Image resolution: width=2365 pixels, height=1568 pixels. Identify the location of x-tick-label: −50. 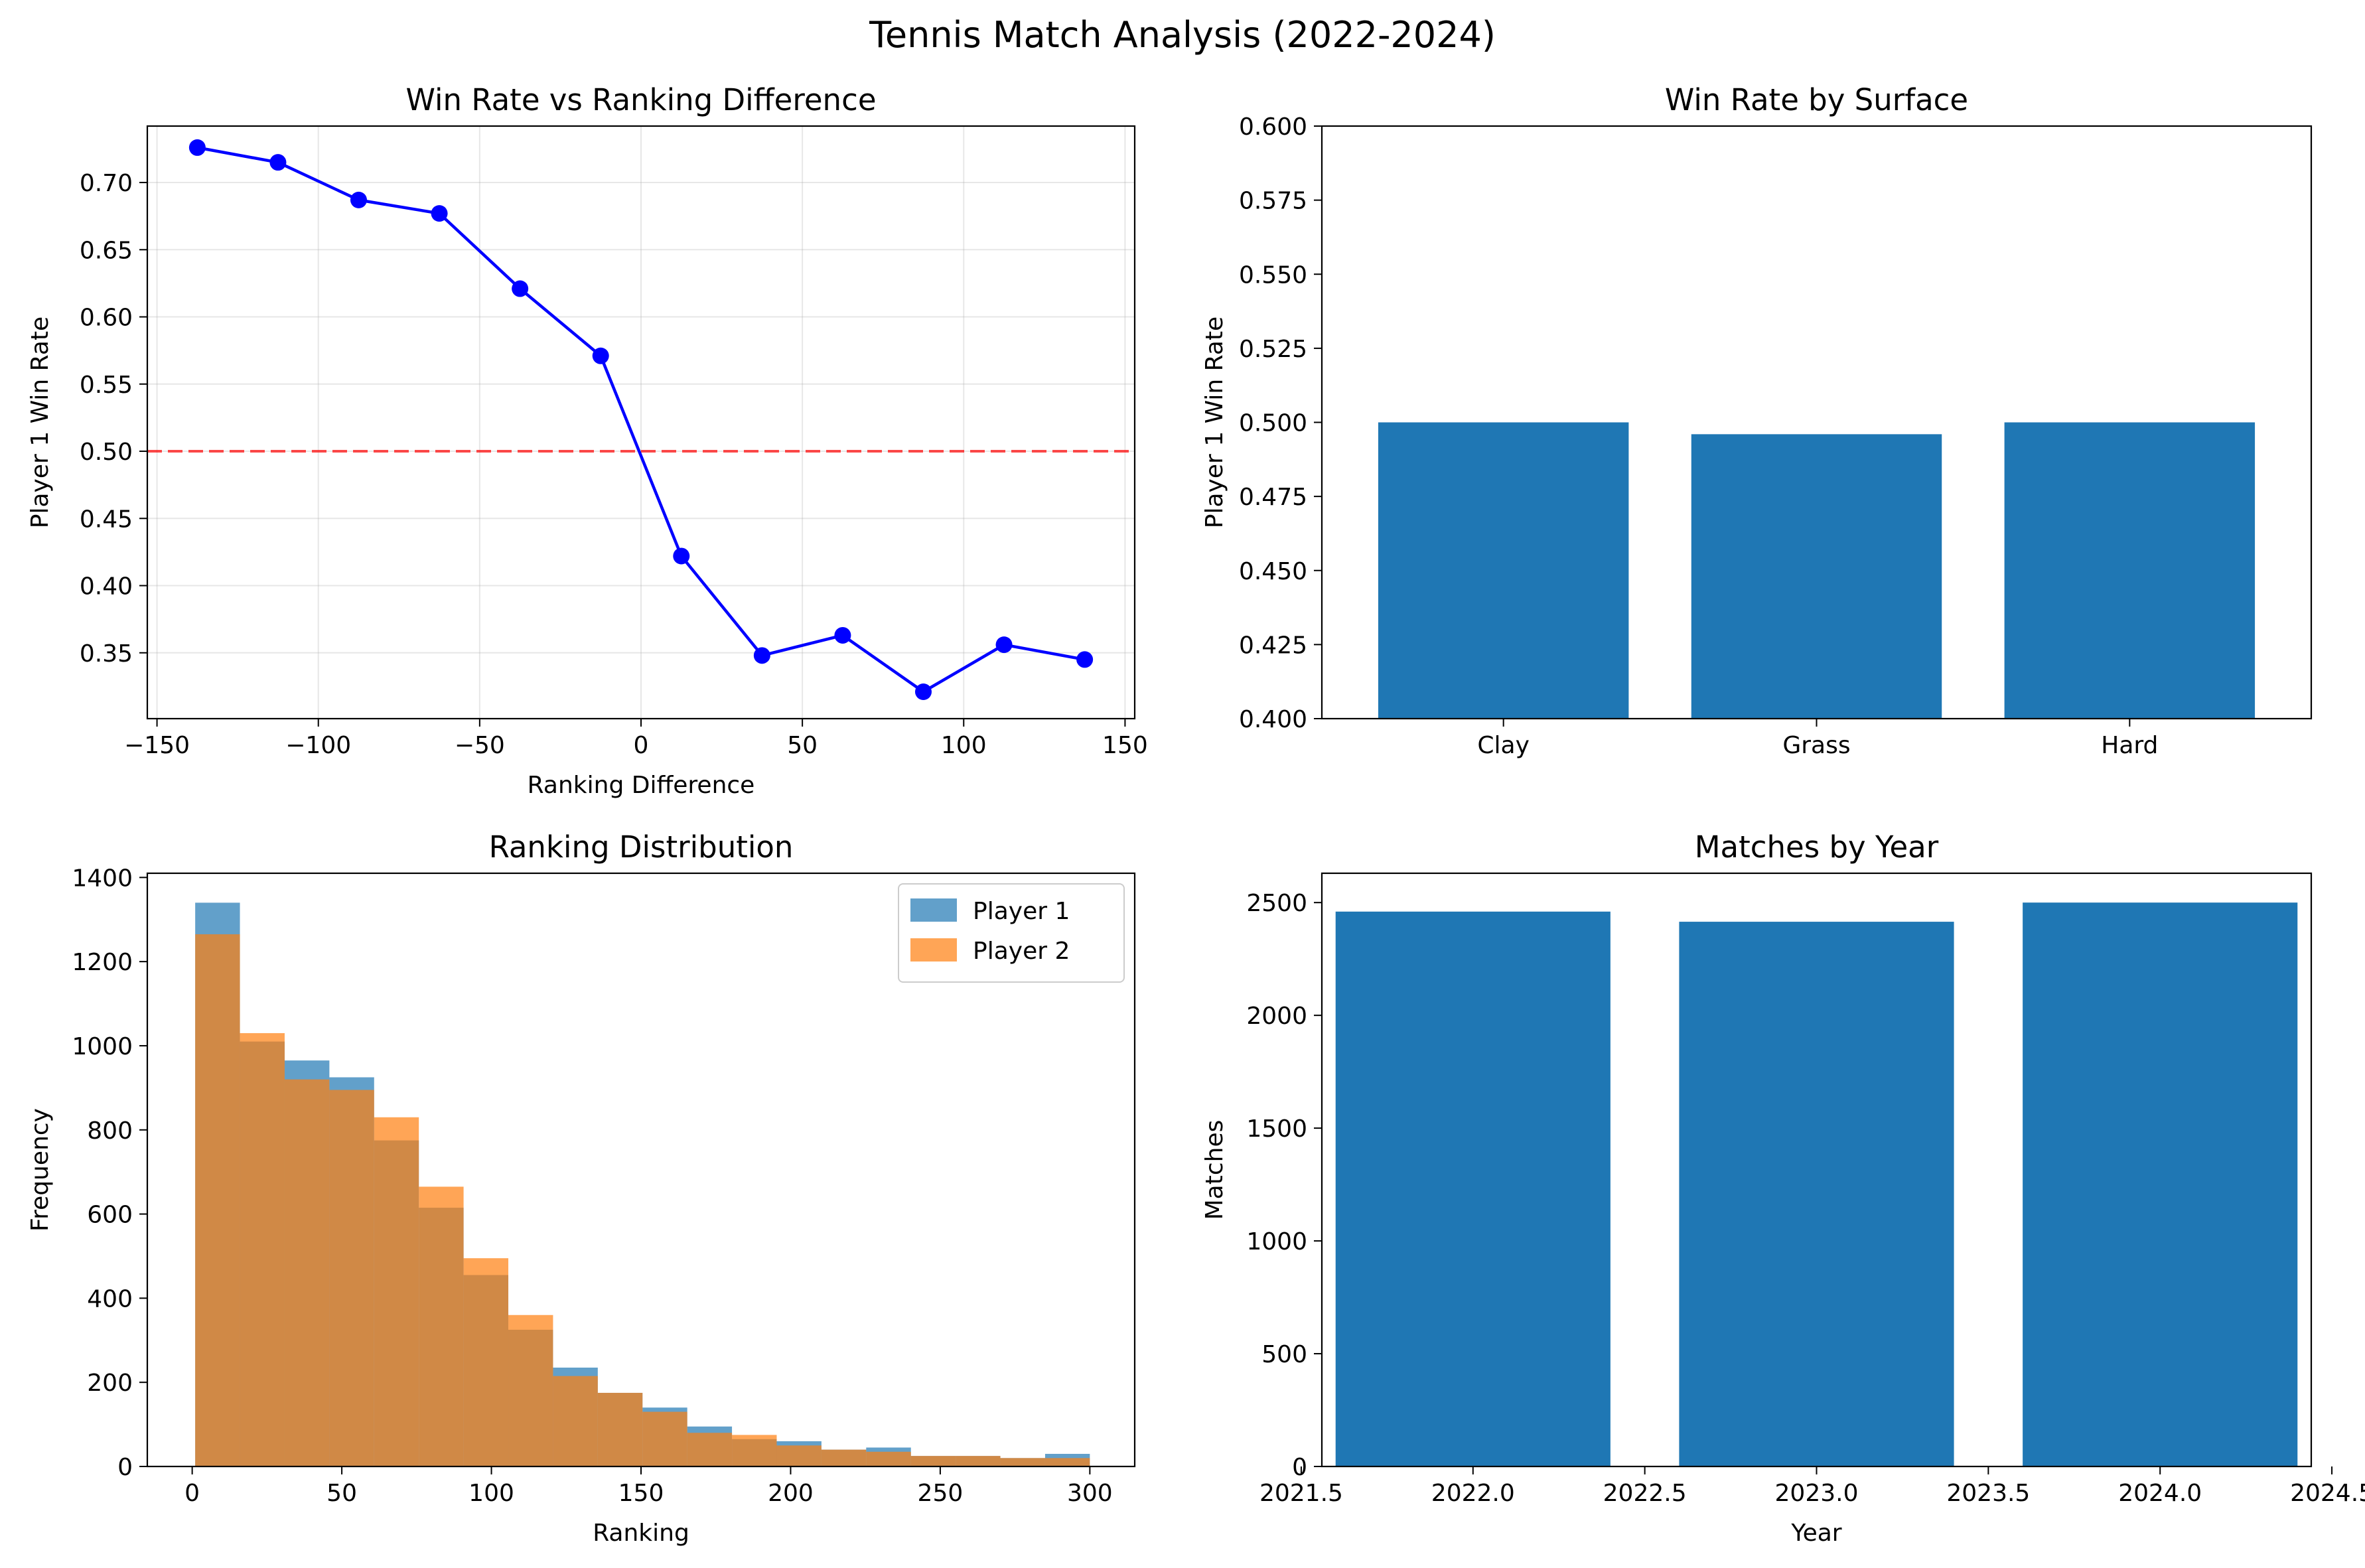
(480, 745).